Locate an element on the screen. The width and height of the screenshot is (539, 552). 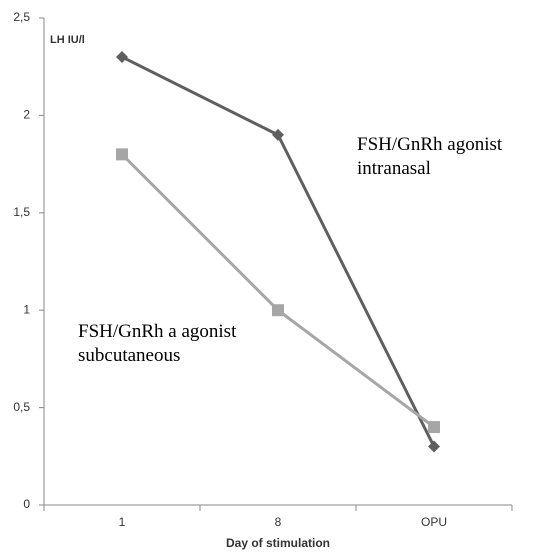
y-axis-title: LH IU/l is located at coordinates (67, 40).